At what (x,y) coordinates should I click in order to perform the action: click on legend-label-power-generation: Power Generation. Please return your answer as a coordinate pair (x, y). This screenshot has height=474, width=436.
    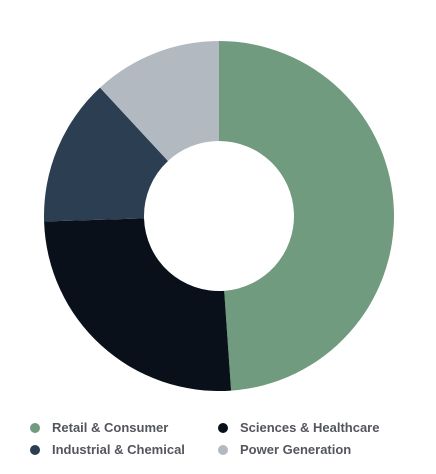
    Looking at the image, I should click on (296, 449).